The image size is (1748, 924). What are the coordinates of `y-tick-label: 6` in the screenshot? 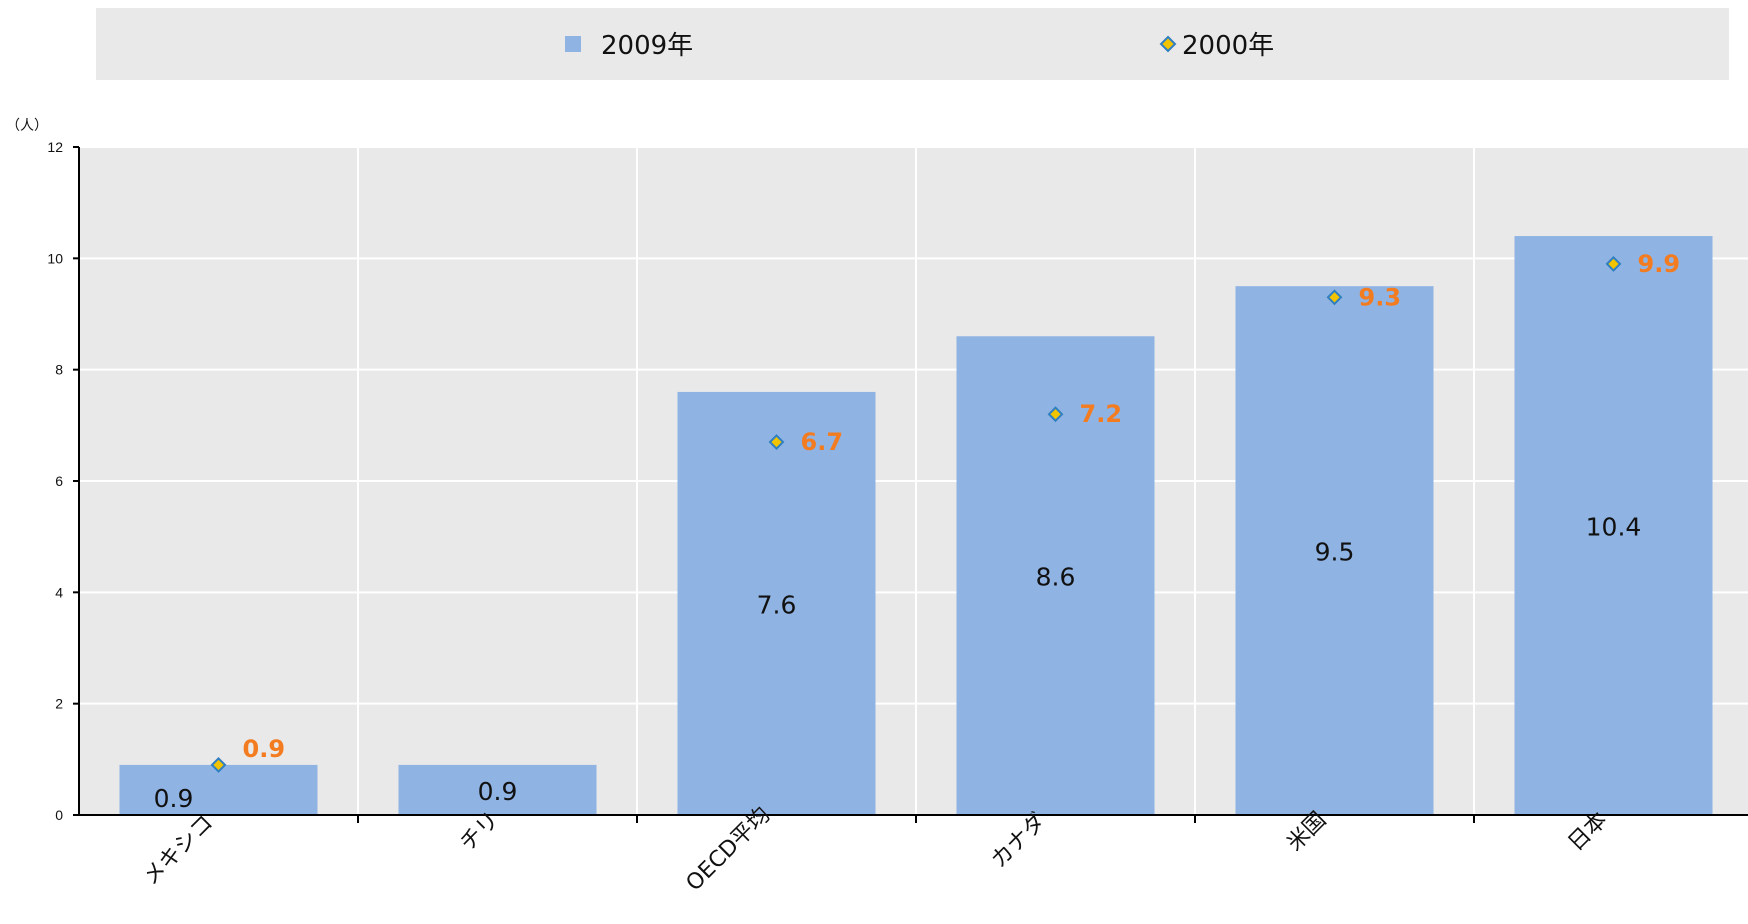 It's located at (59, 481).